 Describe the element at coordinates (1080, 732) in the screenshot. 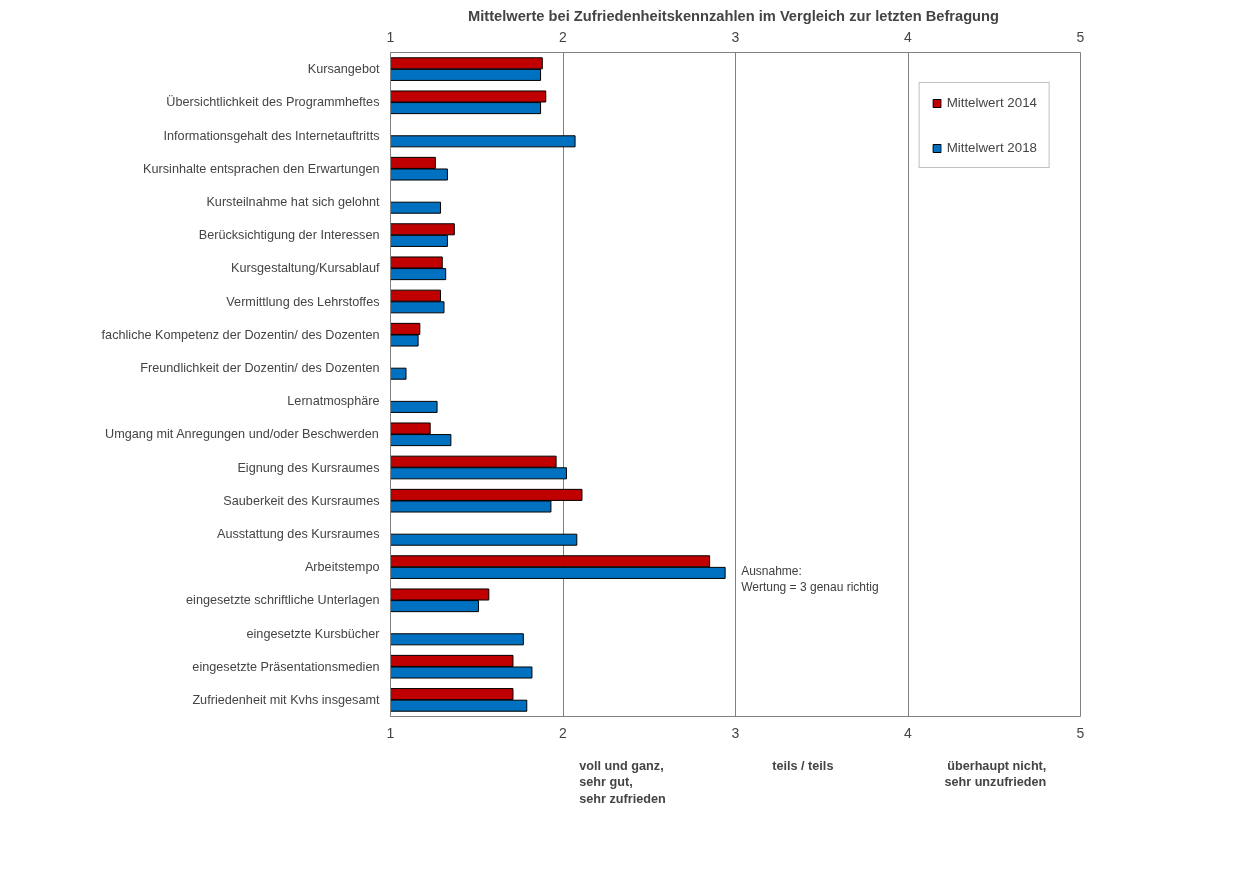

I see `x2-tick-label: 5` at that location.